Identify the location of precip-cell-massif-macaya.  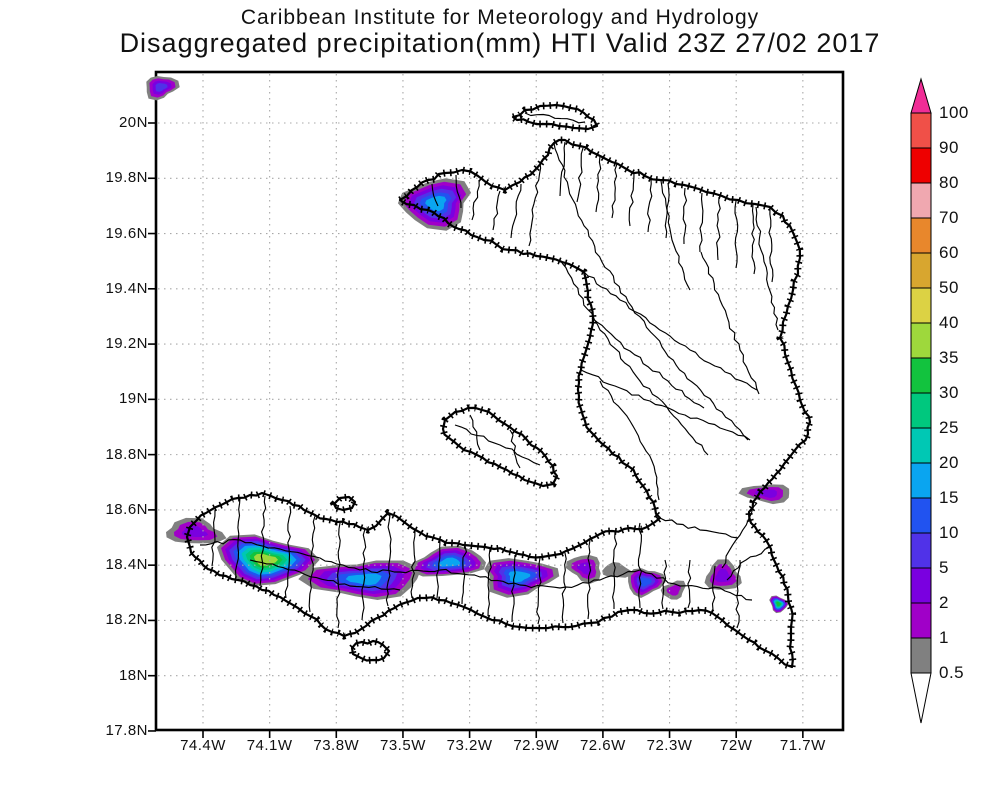
(363, 579).